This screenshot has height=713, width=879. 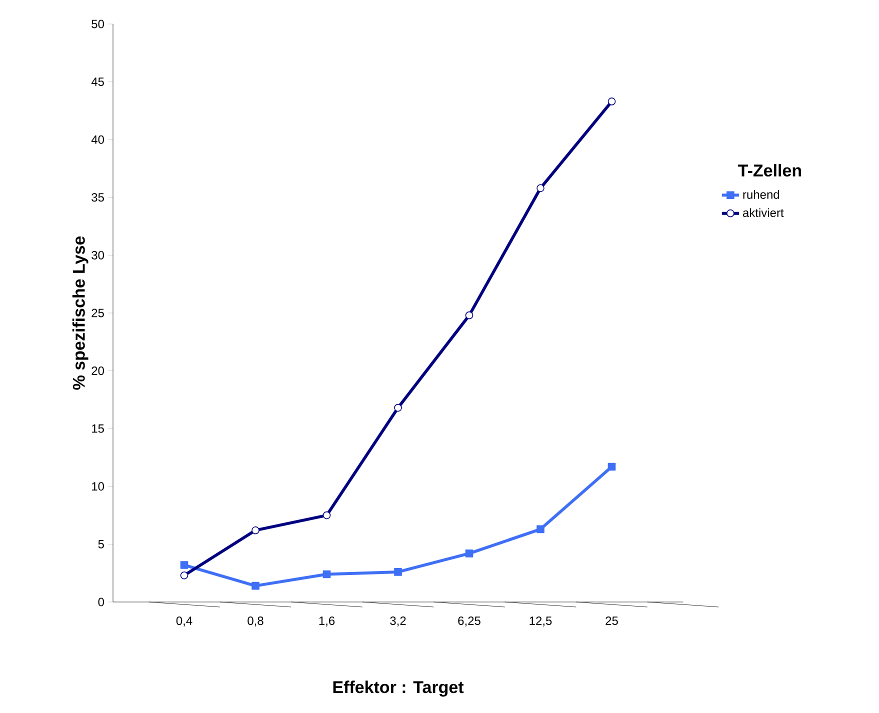 What do you see at coordinates (97, 82) in the screenshot?
I see `y-tick-label: 45` at bounding box center [97, 82].